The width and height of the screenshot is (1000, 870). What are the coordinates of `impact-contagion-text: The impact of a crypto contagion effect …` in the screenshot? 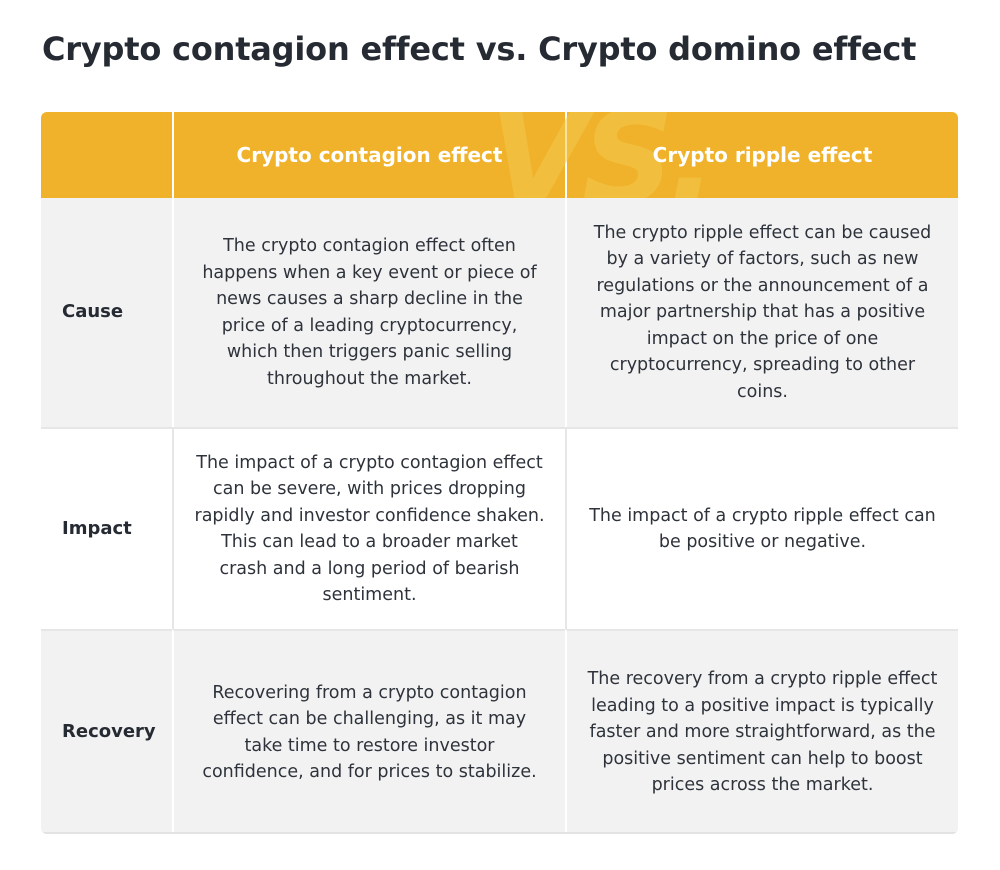 It's located at (369, 529).